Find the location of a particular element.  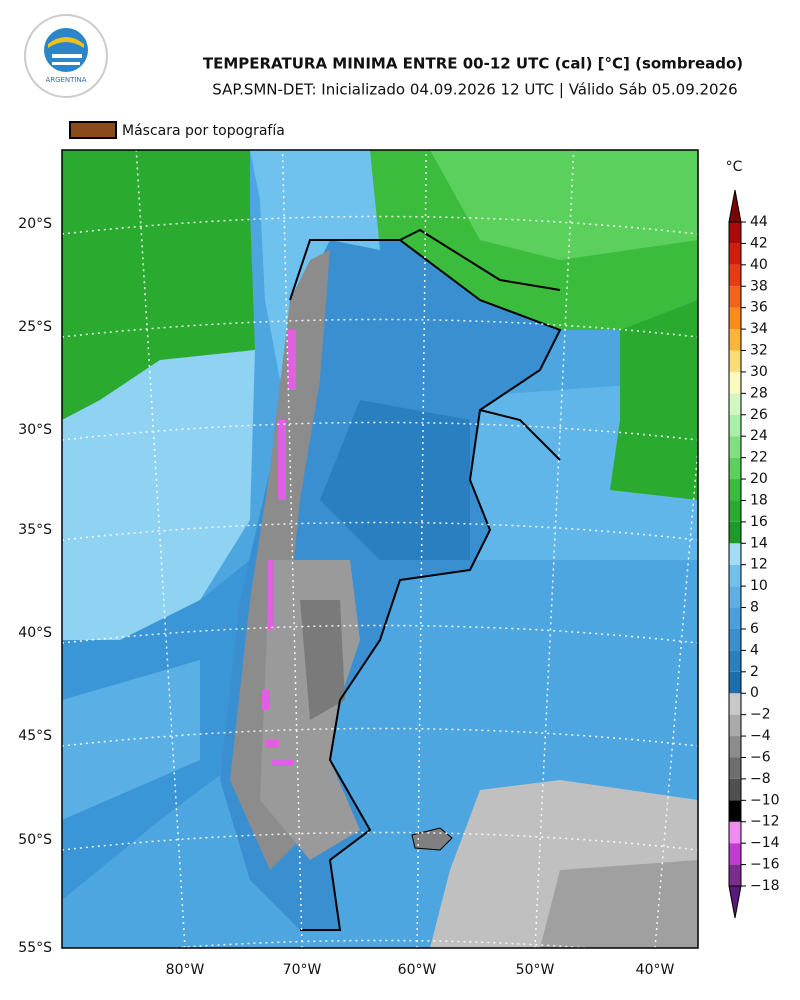

colorbar-tick-label: −6 is located at coordinates (760, 757).